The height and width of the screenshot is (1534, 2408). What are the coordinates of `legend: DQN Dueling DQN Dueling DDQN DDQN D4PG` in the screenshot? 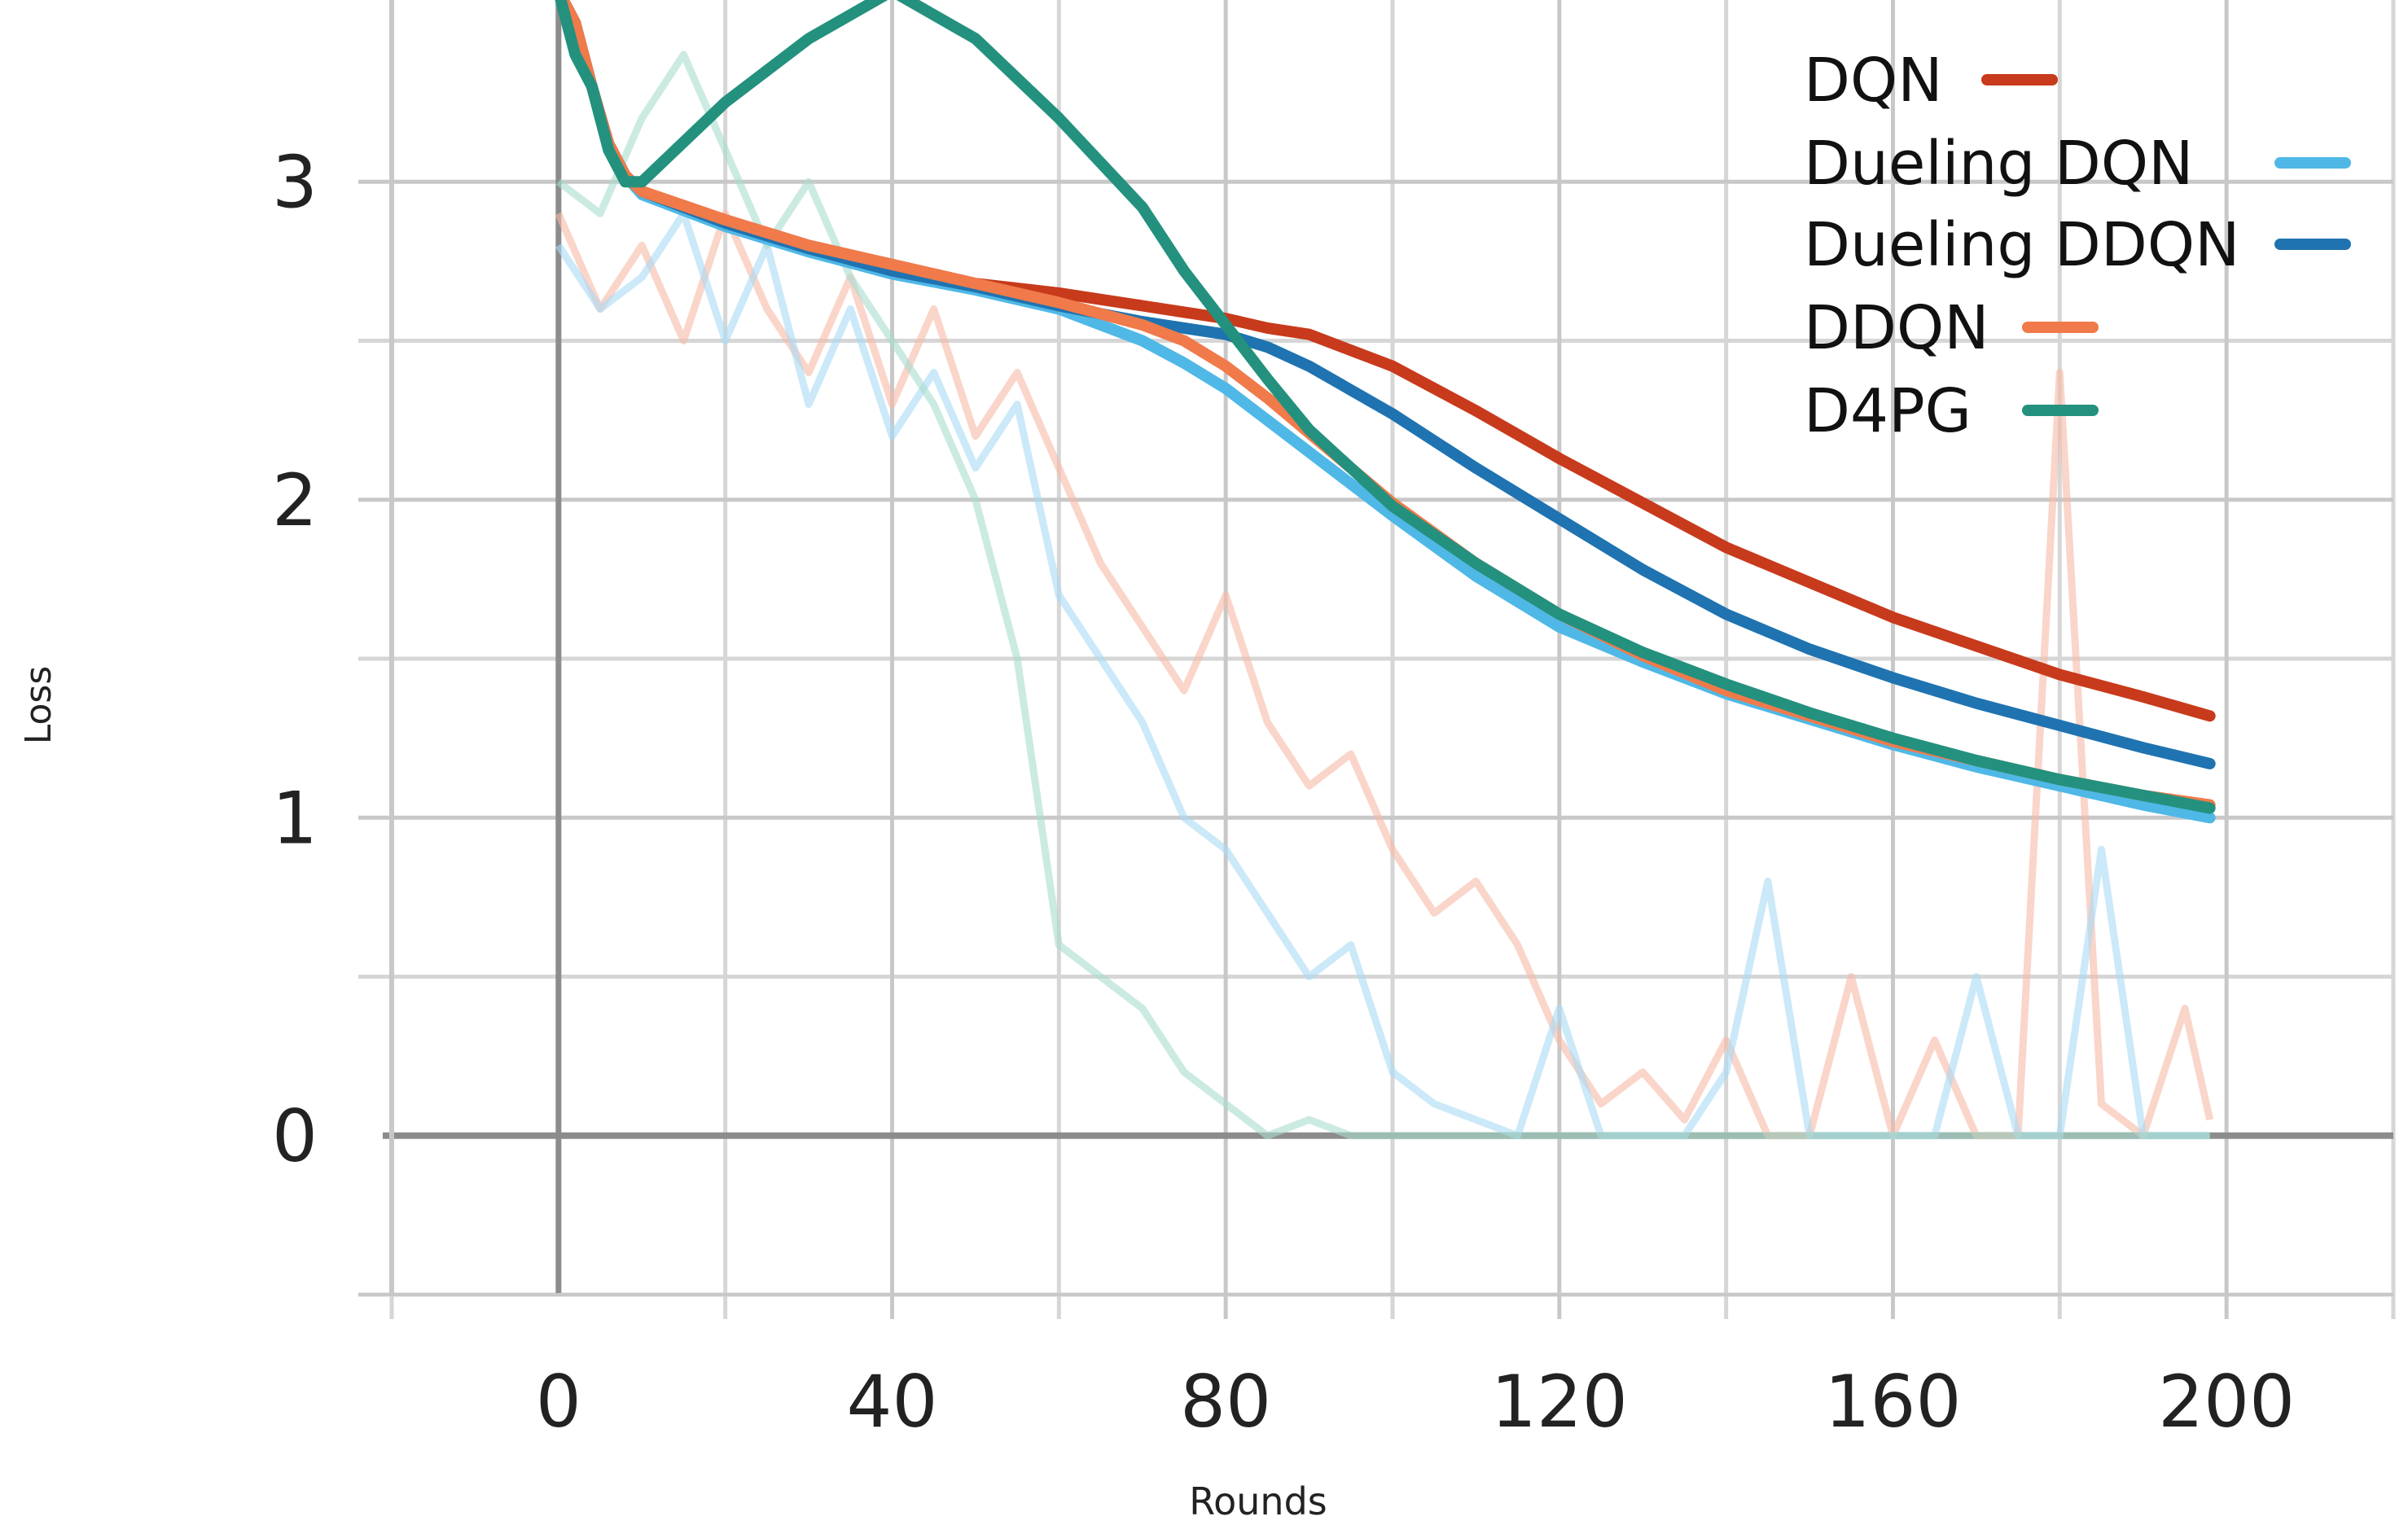 It's located at (2077, 246).